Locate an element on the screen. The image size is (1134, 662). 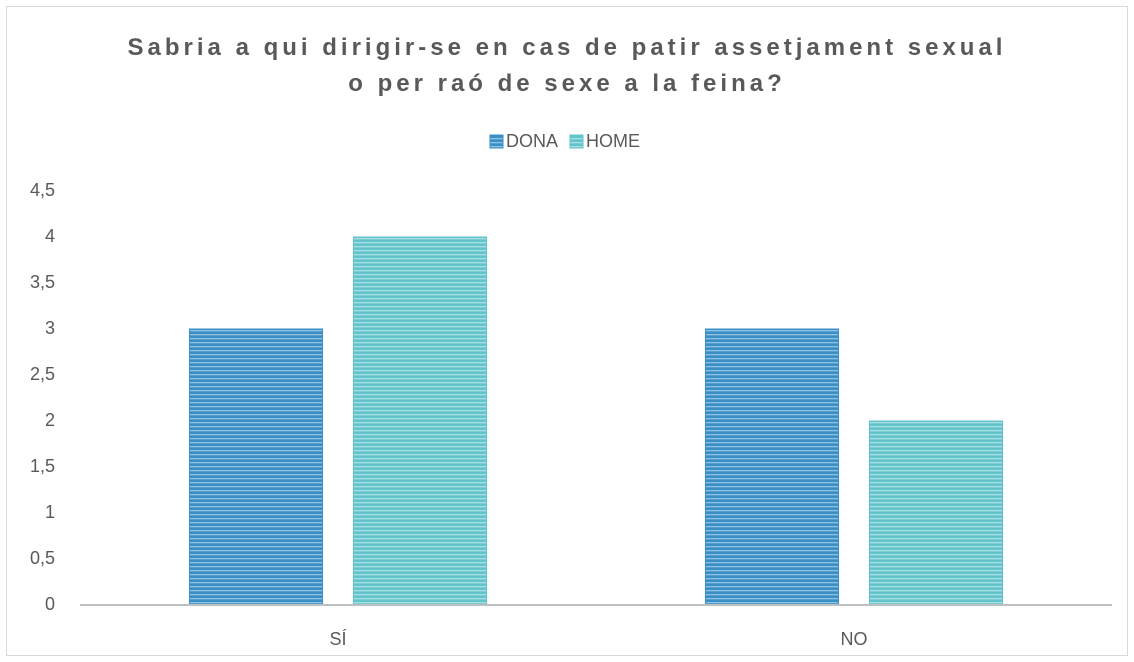
legend-label: HOME is located at coordinates (613, 141).